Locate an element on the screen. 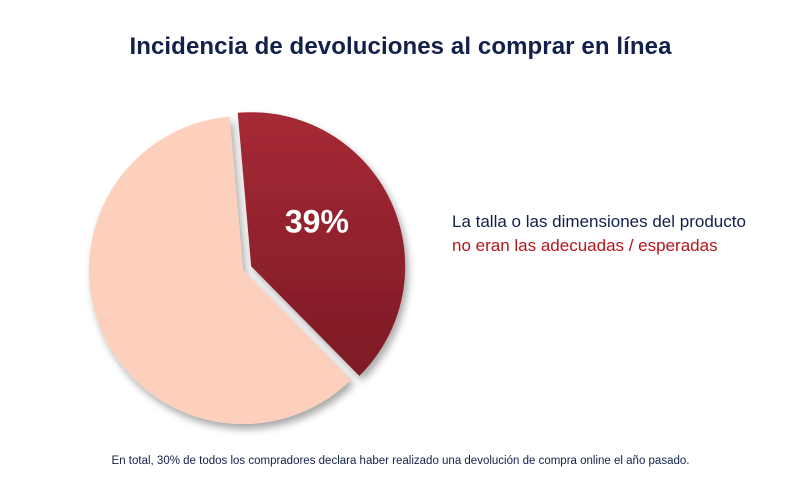 The width and height of the screenshot is (801, 501). pie-slice-highlight is located at coordinates (321, 244).